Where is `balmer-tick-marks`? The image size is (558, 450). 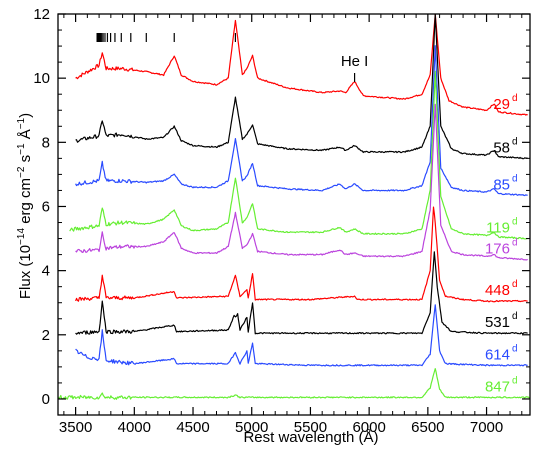 balmer-tick-marks is located at coordinates (166, 37).